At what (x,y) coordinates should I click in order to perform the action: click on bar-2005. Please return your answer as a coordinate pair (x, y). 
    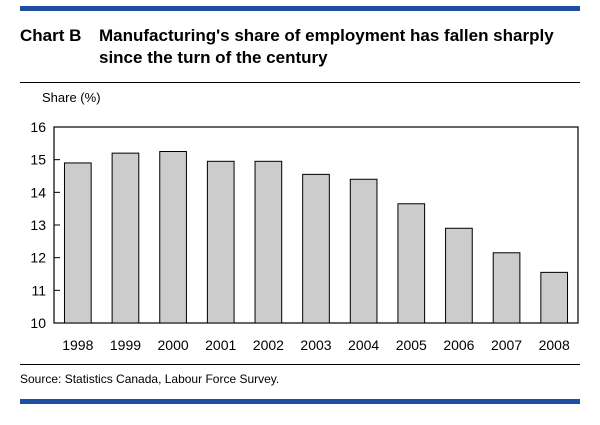
    Looking at the image, I should click on (411, 263).